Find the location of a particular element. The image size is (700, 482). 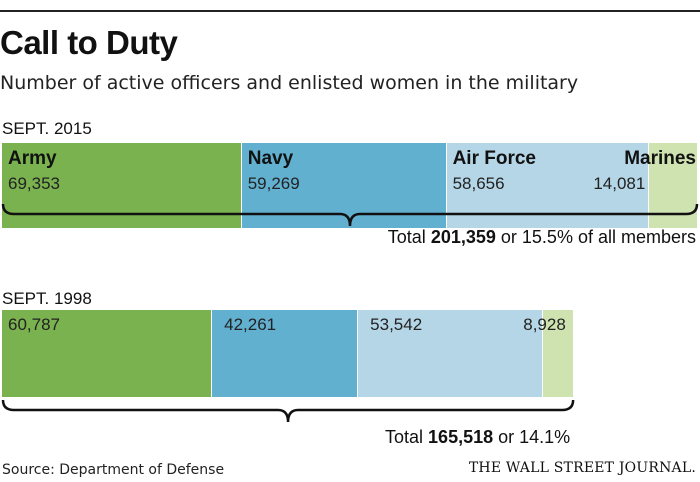

value-label-navy-2015: 59,269 is located at coordinates (273, 183).